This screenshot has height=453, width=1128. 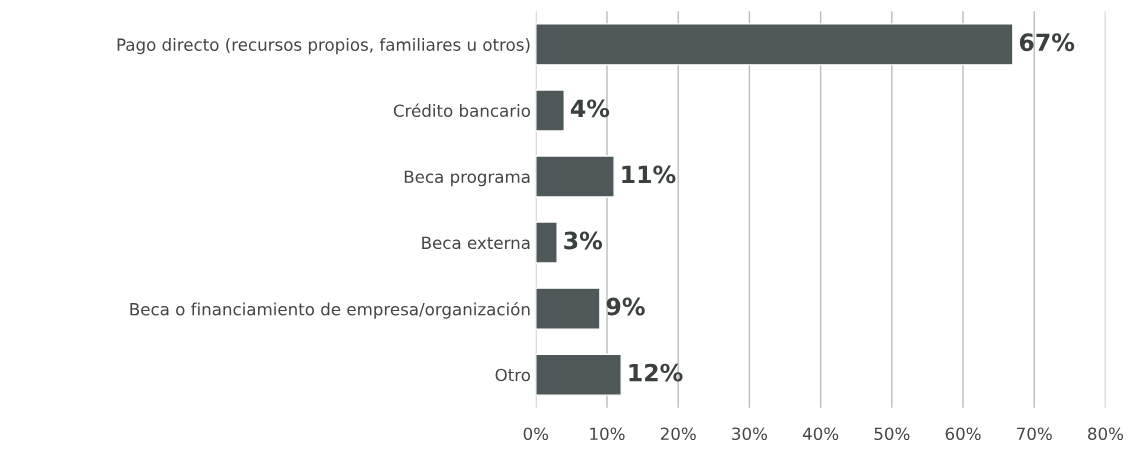 What do you see at coordinates (476, 243) in the screenshot?
I see `y-tick-label: Beca externa` at bounding box center [476, 243].